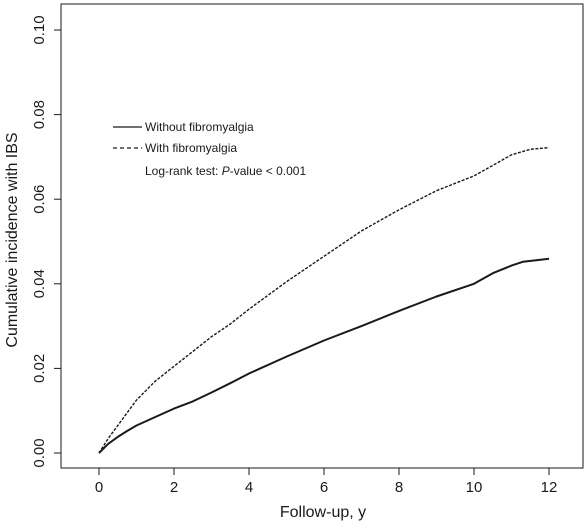 The width and height of the screenshot is (584, 528). I want to click on annotation-italic: P, so click(226, 171).